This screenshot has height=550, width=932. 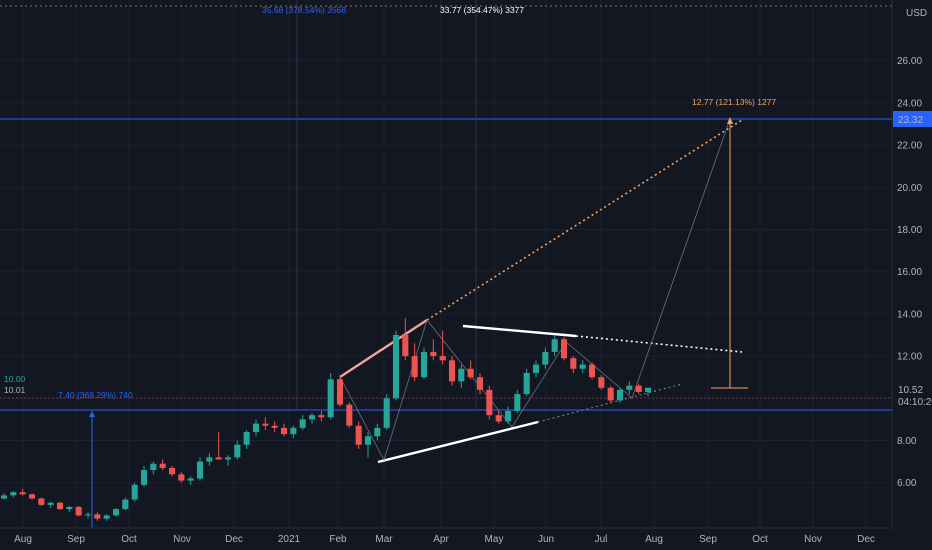 I want to click on target-price-label: 23.32, so click(x=910, y=120).